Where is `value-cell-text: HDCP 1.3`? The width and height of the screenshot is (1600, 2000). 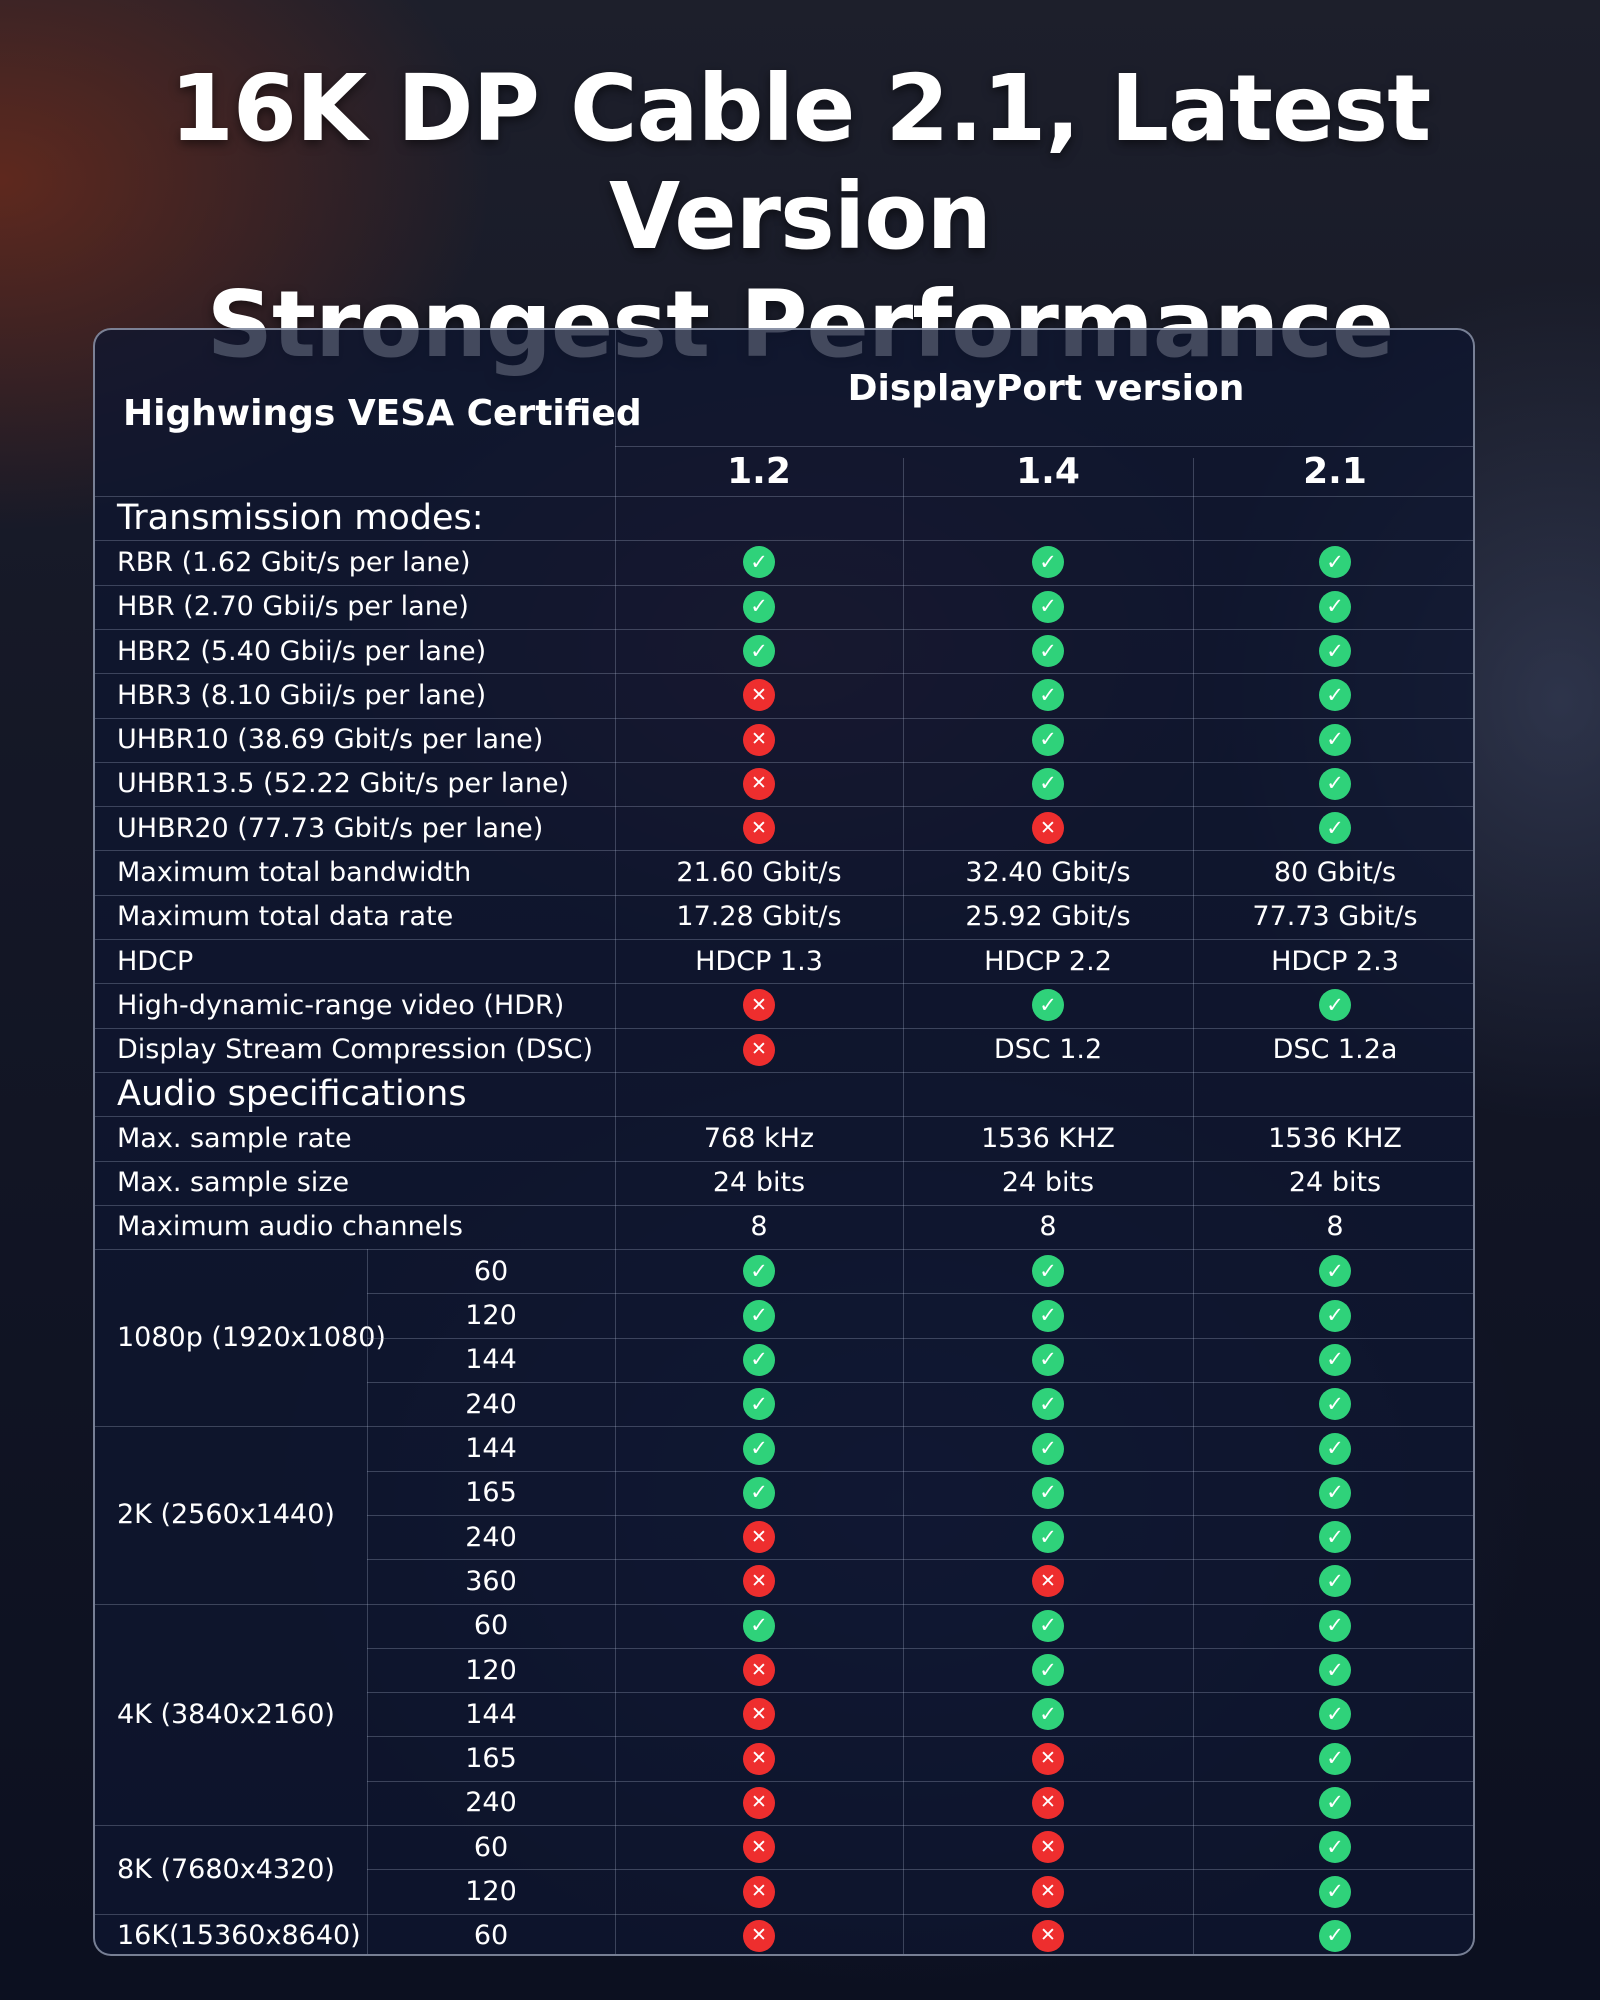 value-cell-text: HDCP 1.3 is located at coordinates (759, 961).